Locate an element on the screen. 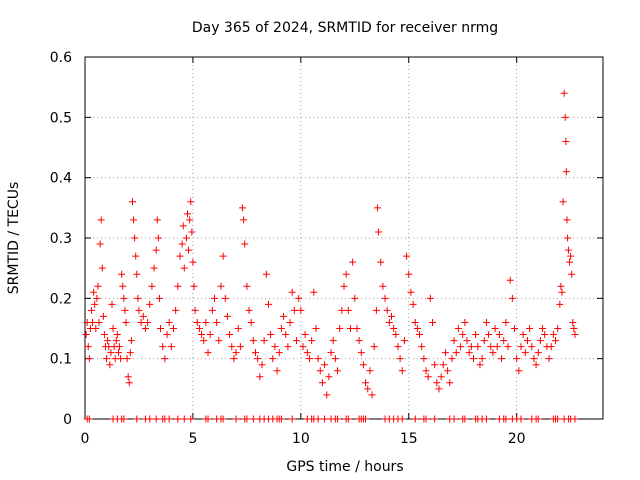 This screenshot has height=480, width=640. y-tick-label: 0 is located at coordinates (67, 420).